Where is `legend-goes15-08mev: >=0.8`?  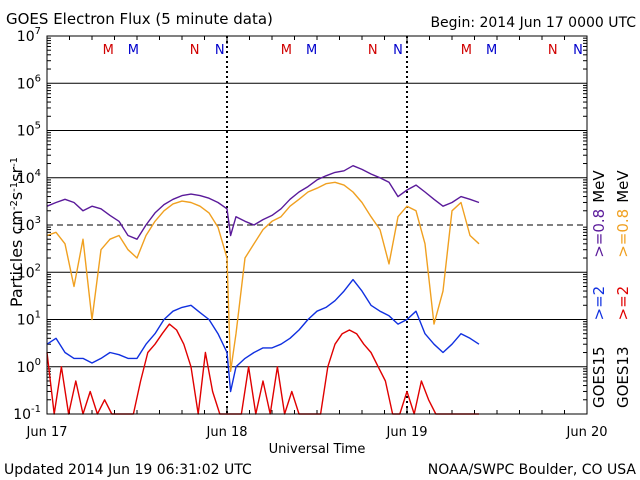
legend-goes15-08mev: >=0.8 is located at coordinates (599, 233).